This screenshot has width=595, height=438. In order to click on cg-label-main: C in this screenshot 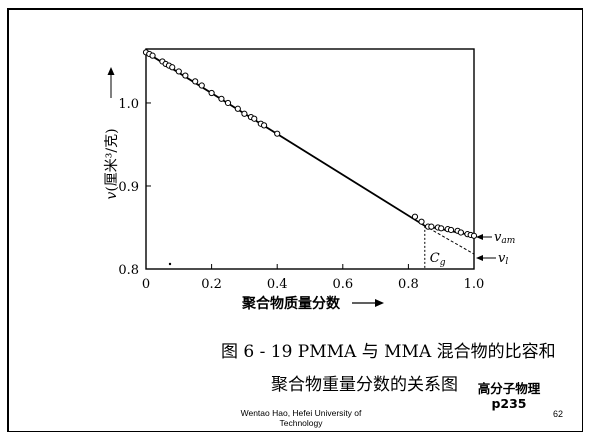, I will do `click(435, 258)`.